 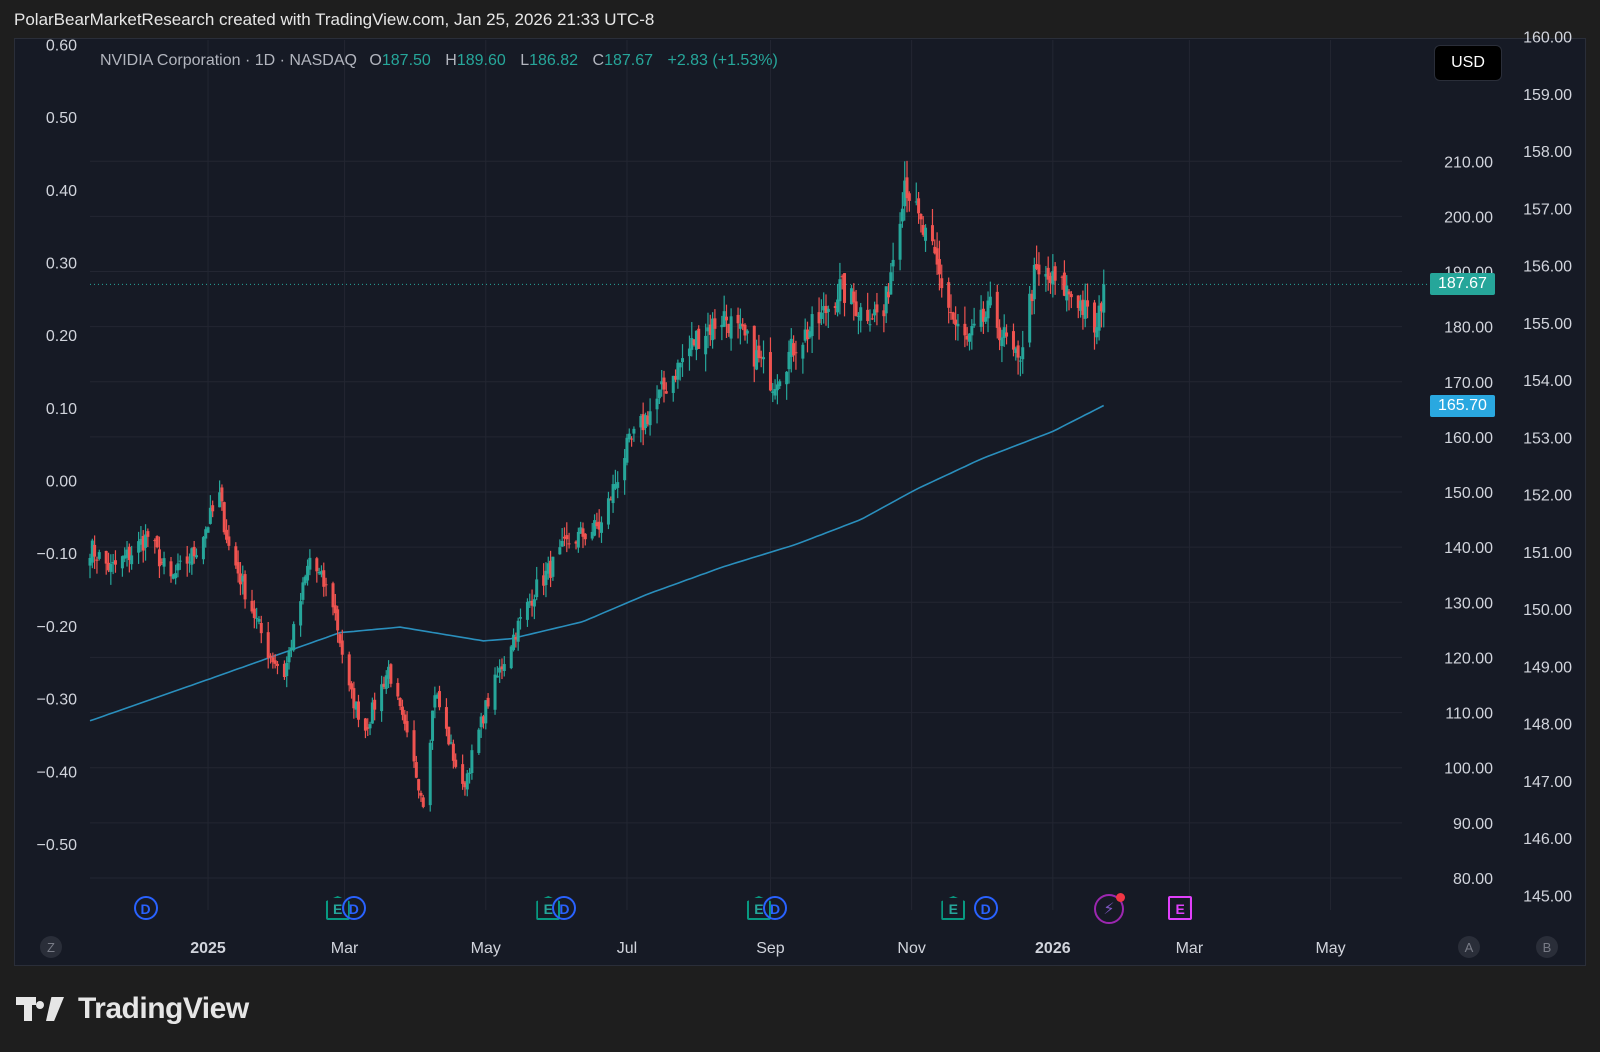 What do you see at coordinates (163, 1008) in the screenshot?
I see `brand-name: TradingView` at bounding box center [163, 1008].